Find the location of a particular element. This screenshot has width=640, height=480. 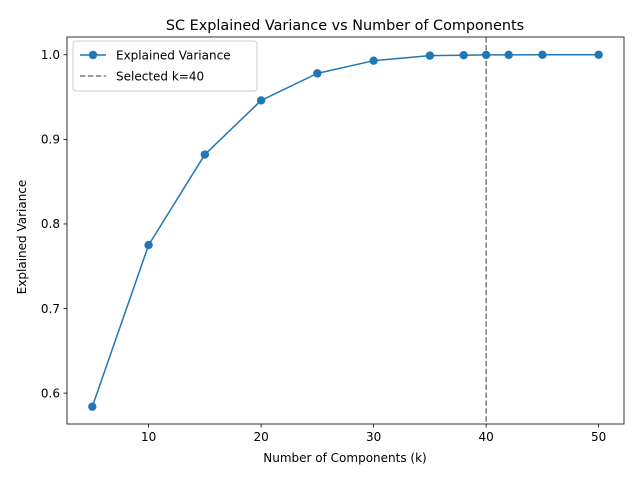

y-tick-label-4: 1.0 is located at coordinates (50, 55).